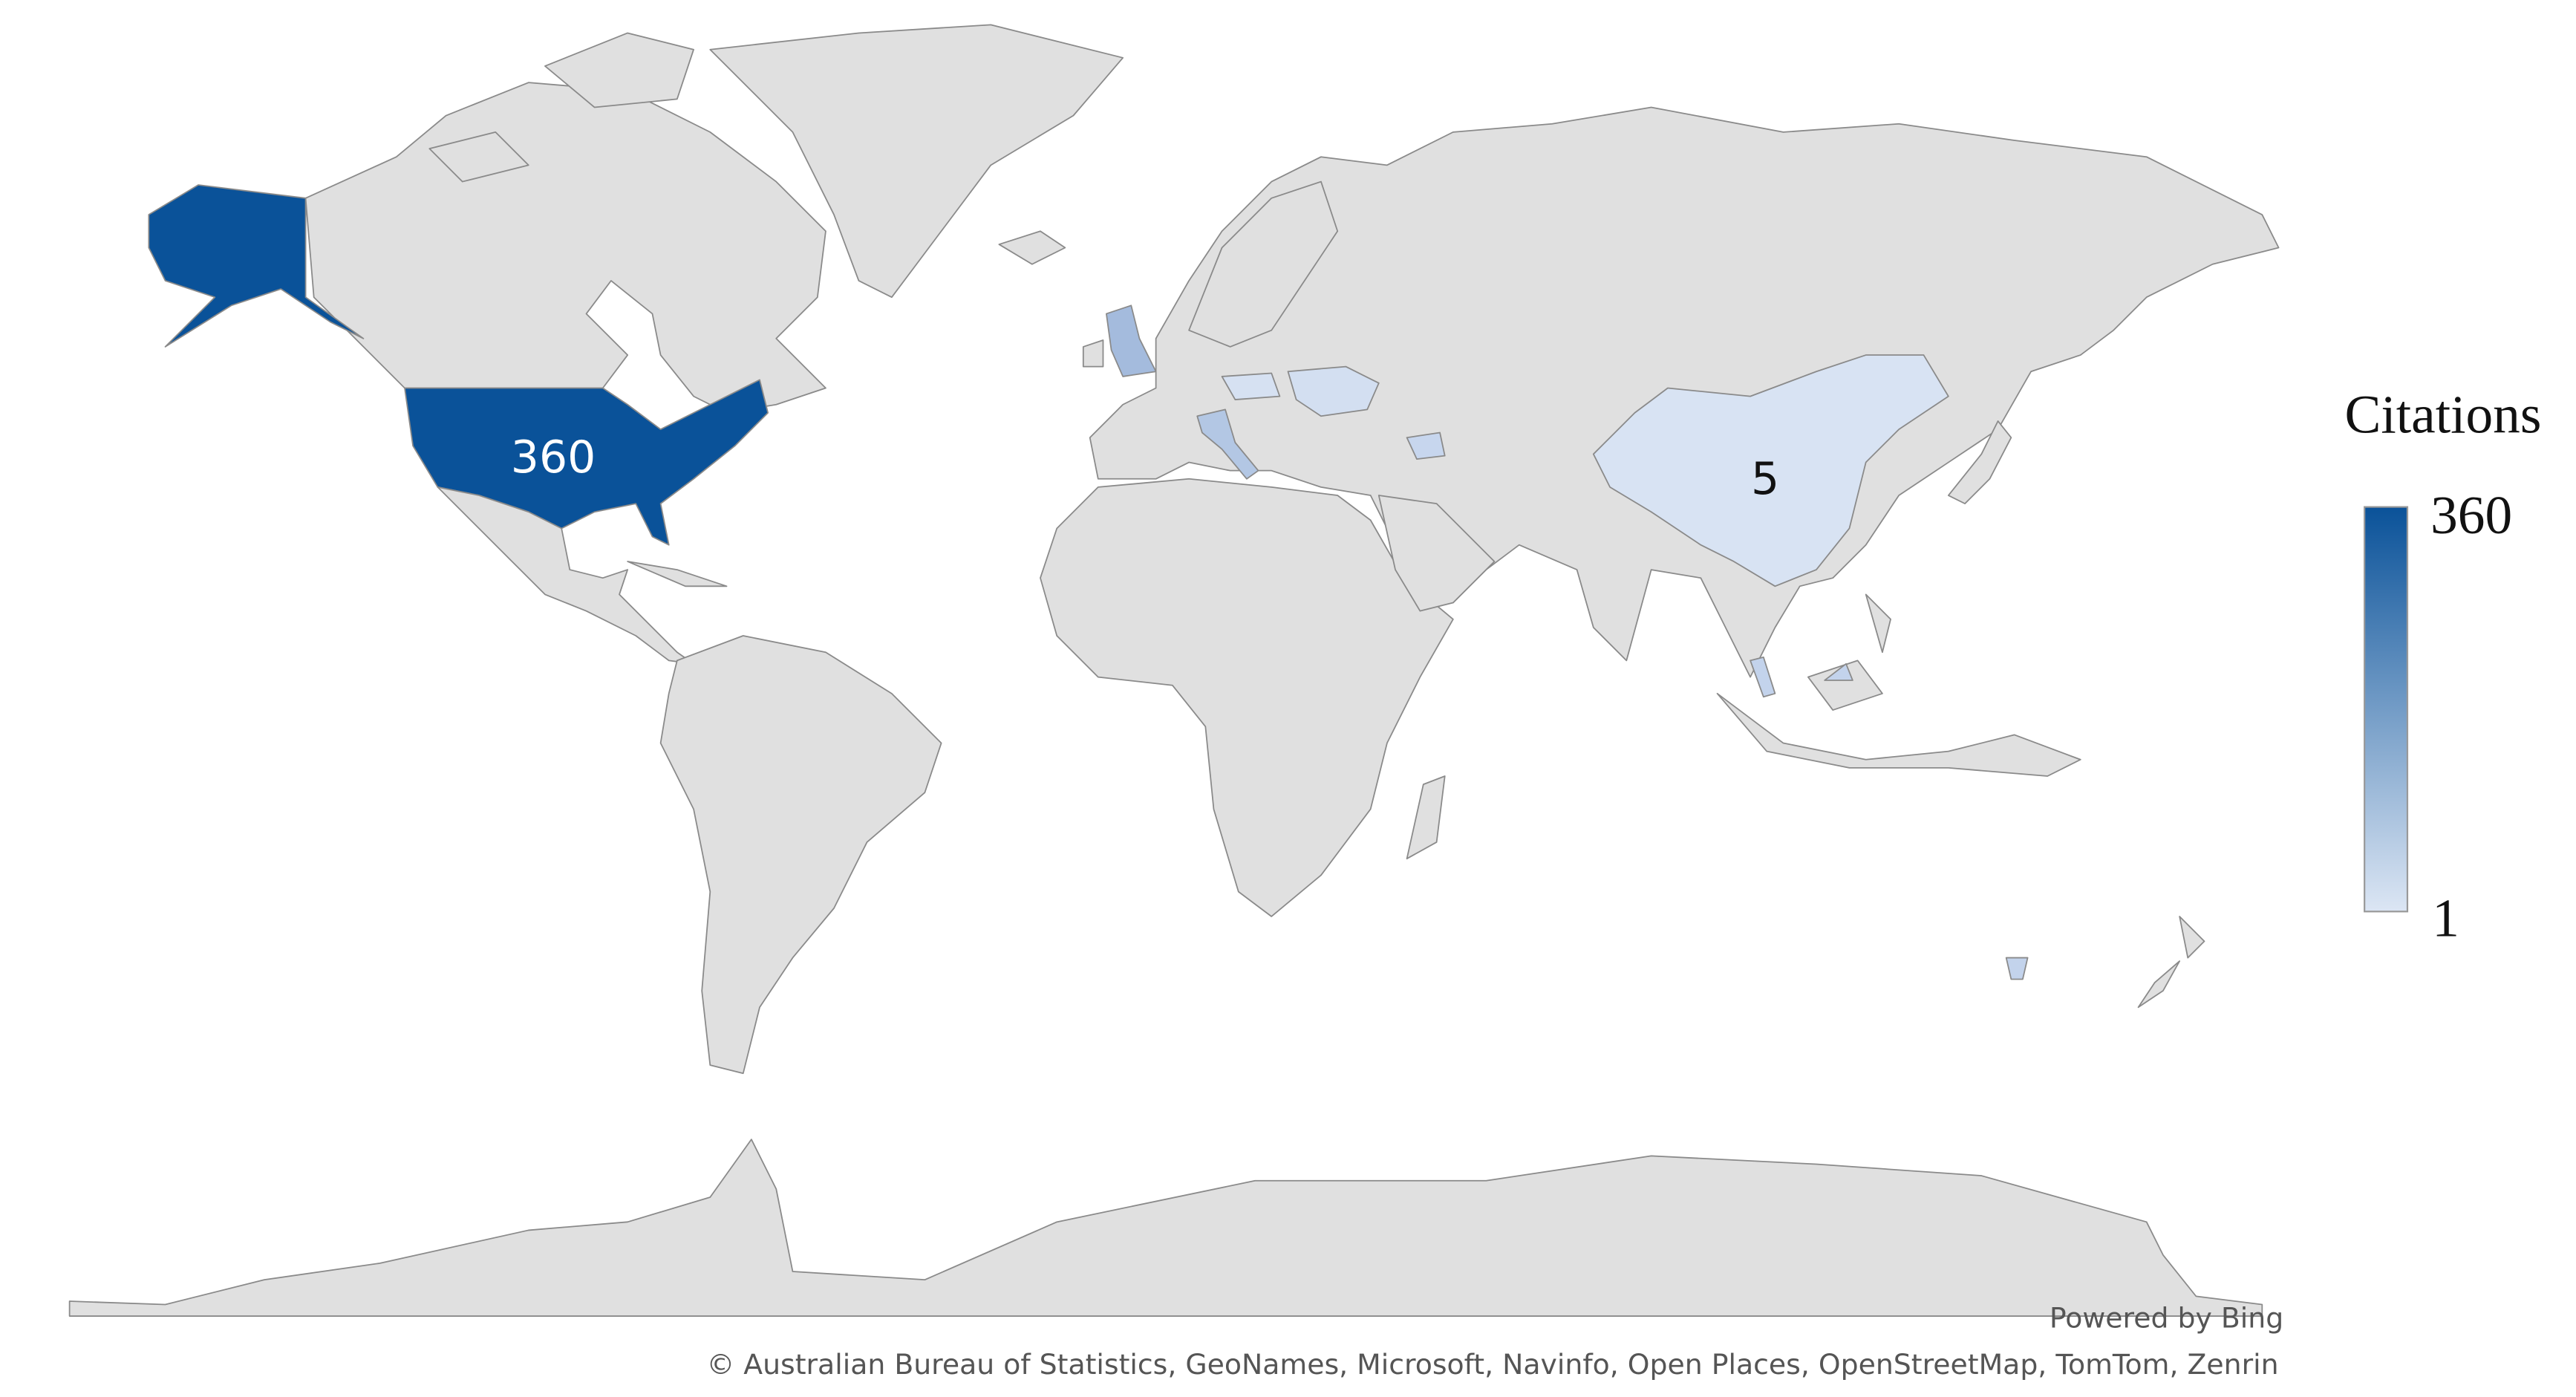 The width and height of the screenshot is (2576, 1397). What do you see at coordinates (565, 248) in the screenshot?
I see `region-canada` at bounding box center [565, 248].